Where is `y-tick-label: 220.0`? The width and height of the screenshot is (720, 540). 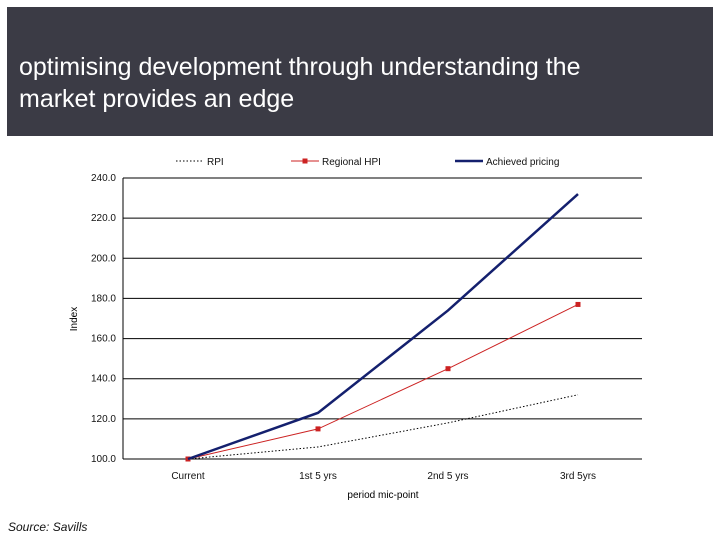 y-tick-label: 220.0 is located at coordinates (103, 218).